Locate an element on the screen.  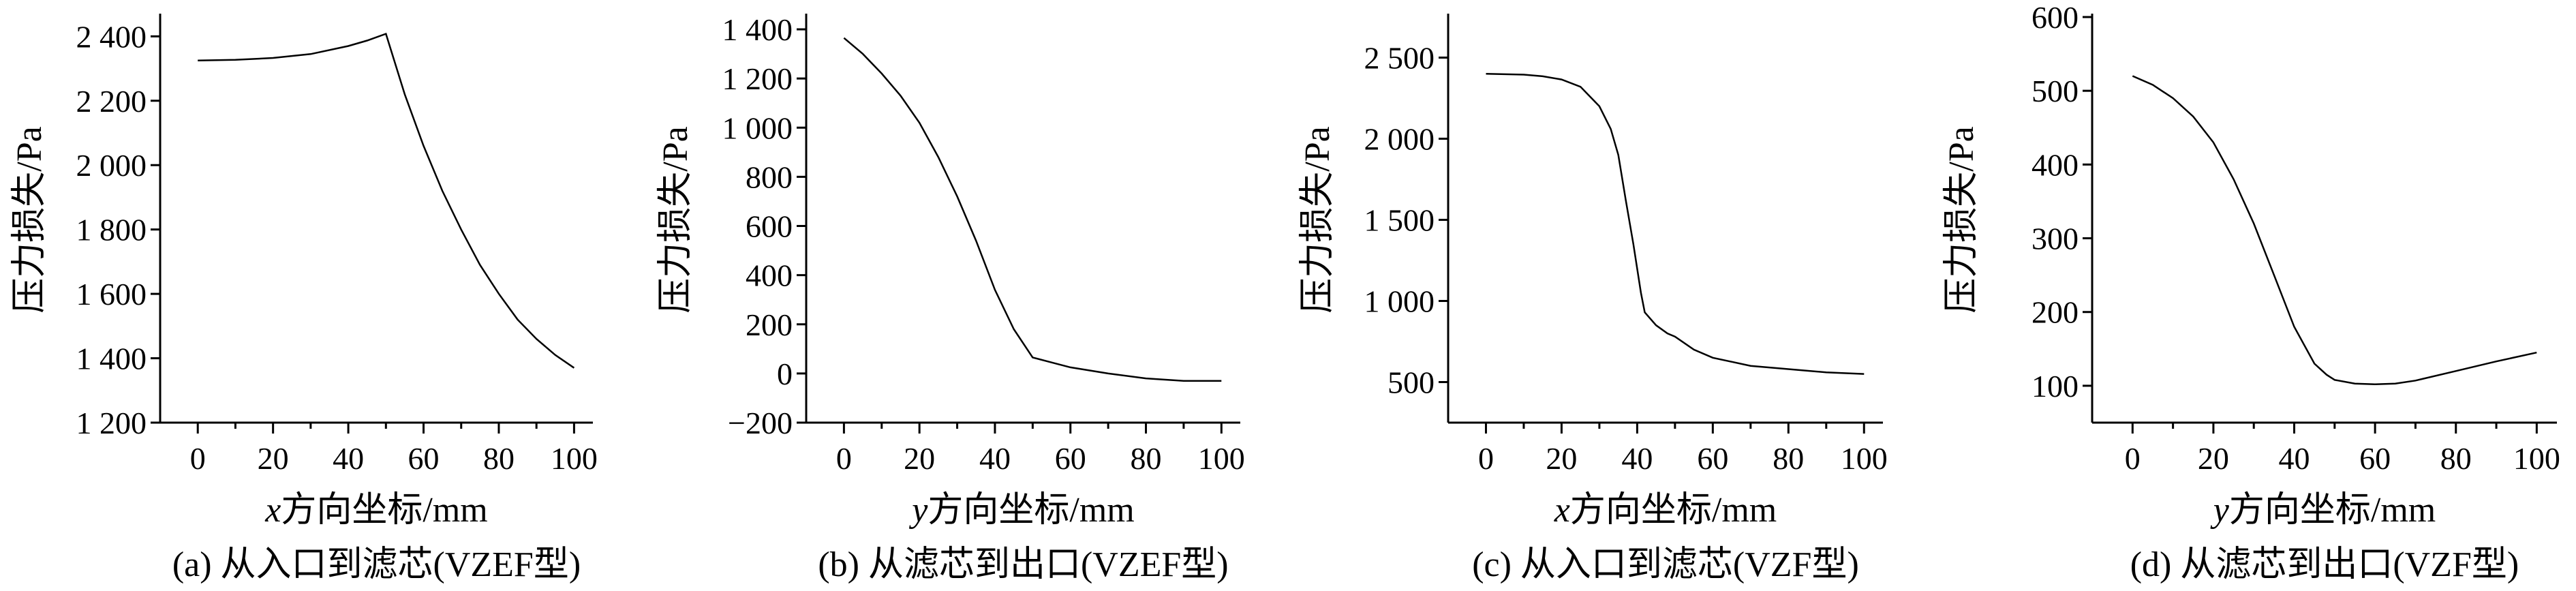
y-tick-label: 1 500 is located at coordinates (1399, 221).